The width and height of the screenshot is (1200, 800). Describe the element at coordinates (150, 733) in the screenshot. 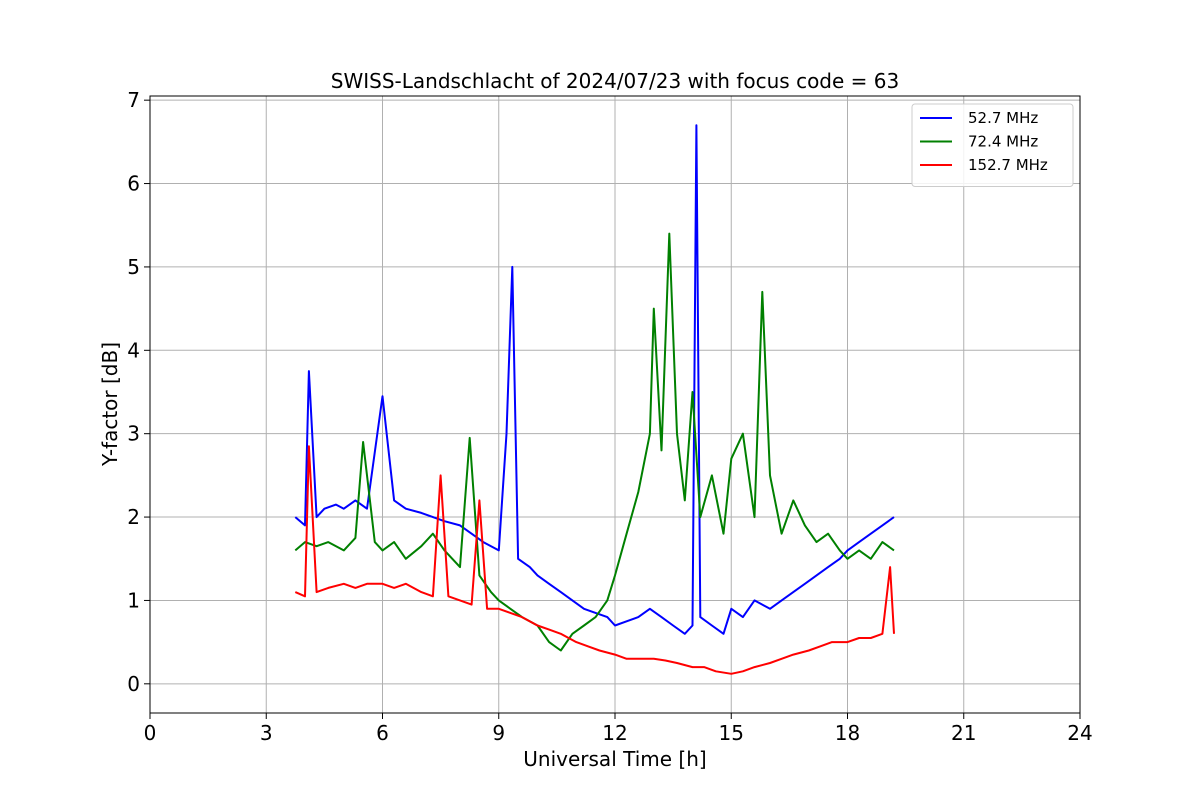

I see `x-tick-label: 0` at that location.